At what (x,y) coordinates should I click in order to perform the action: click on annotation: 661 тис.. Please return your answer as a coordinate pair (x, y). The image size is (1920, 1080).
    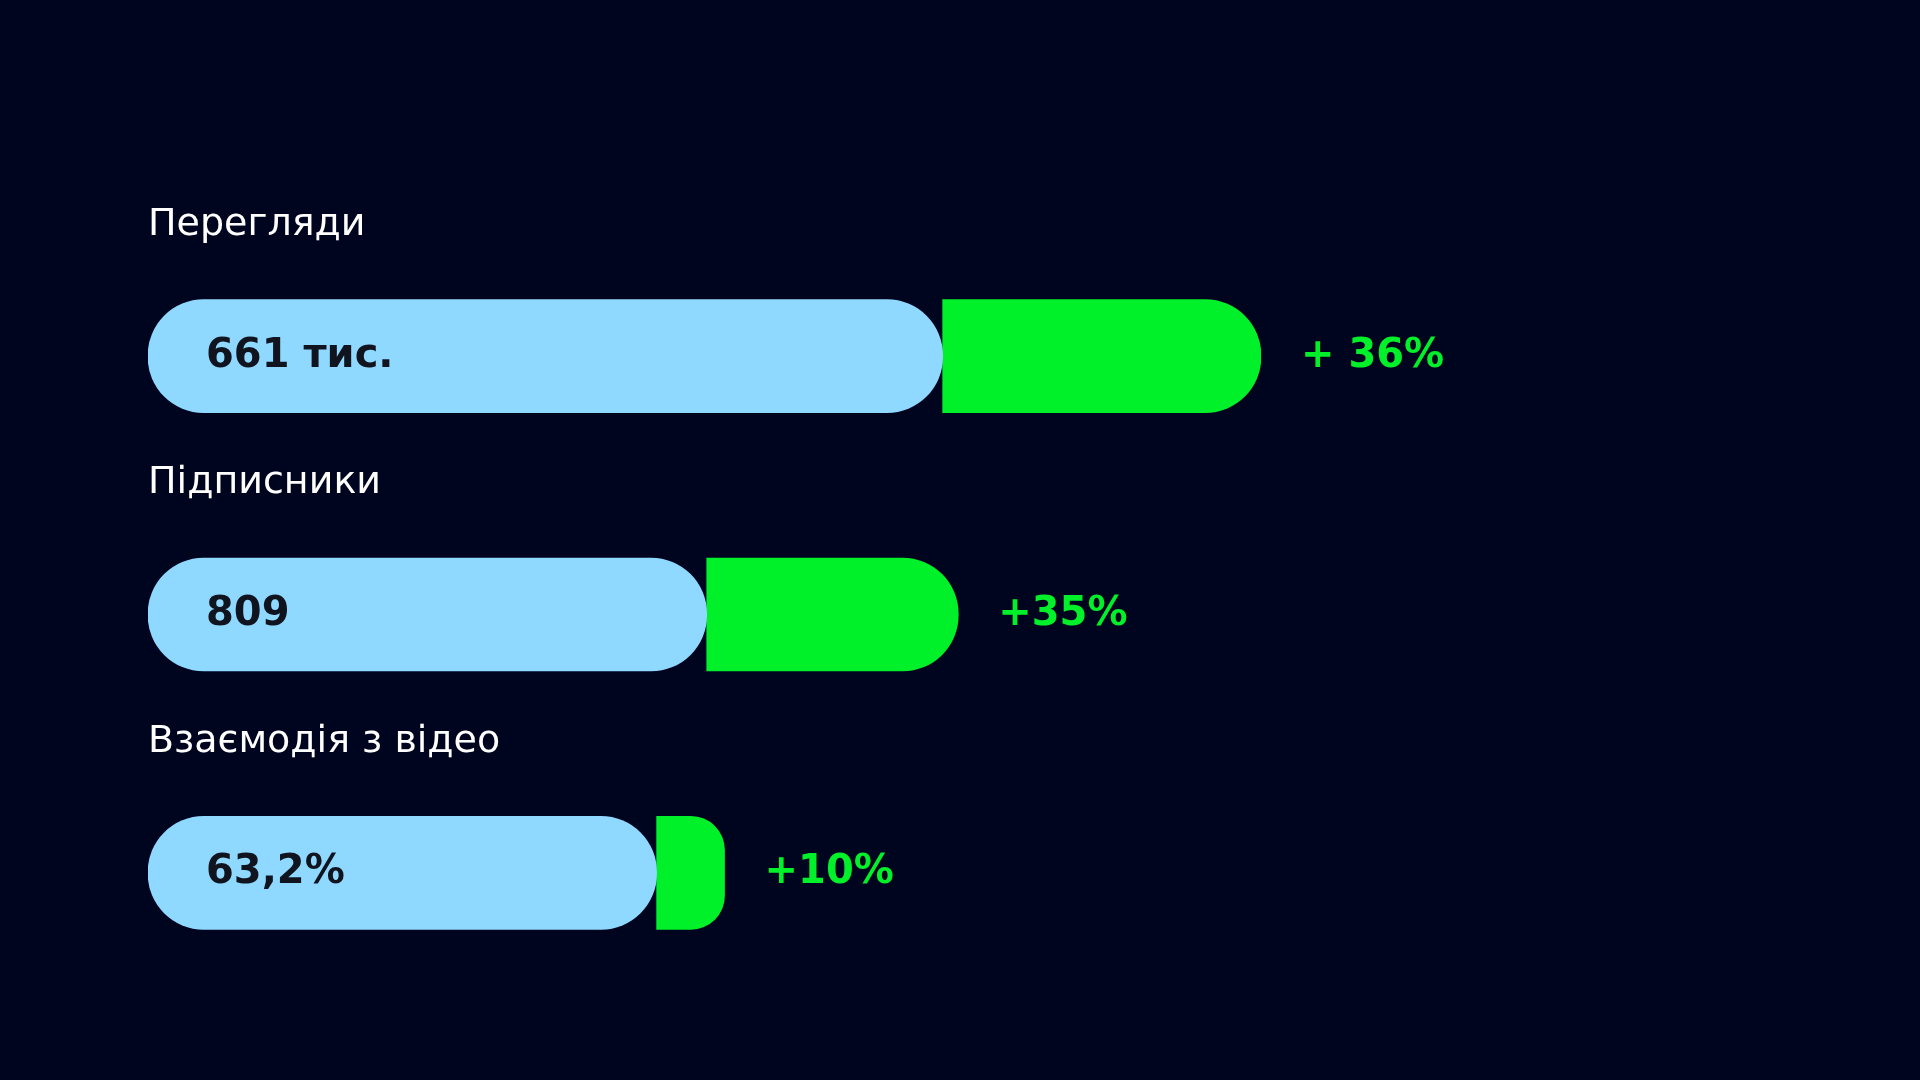
    Looking at the image, I should click on (300, 352).